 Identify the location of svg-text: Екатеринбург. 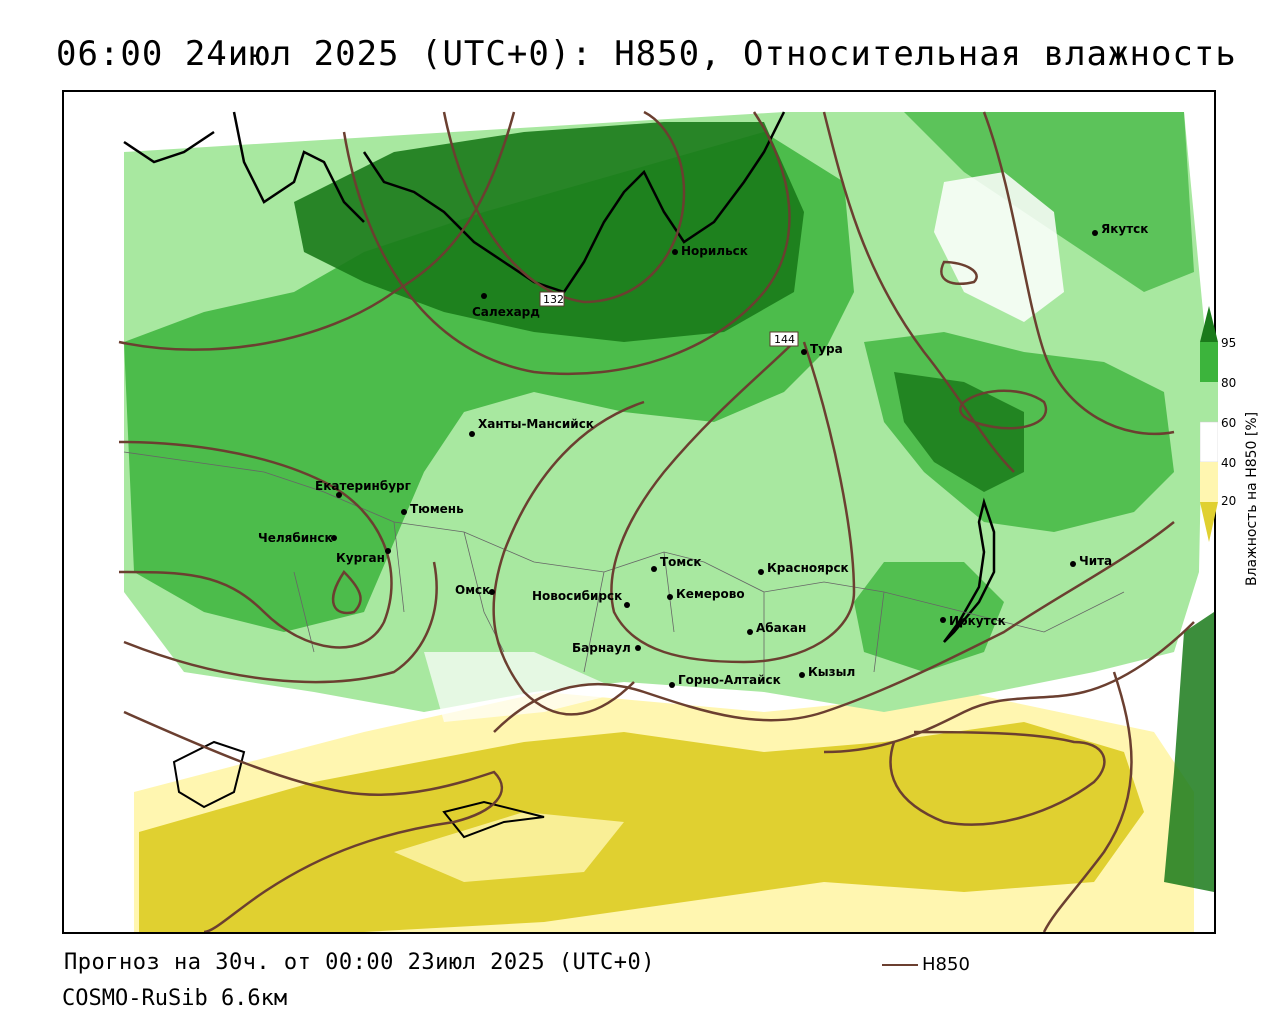
(363, 486).